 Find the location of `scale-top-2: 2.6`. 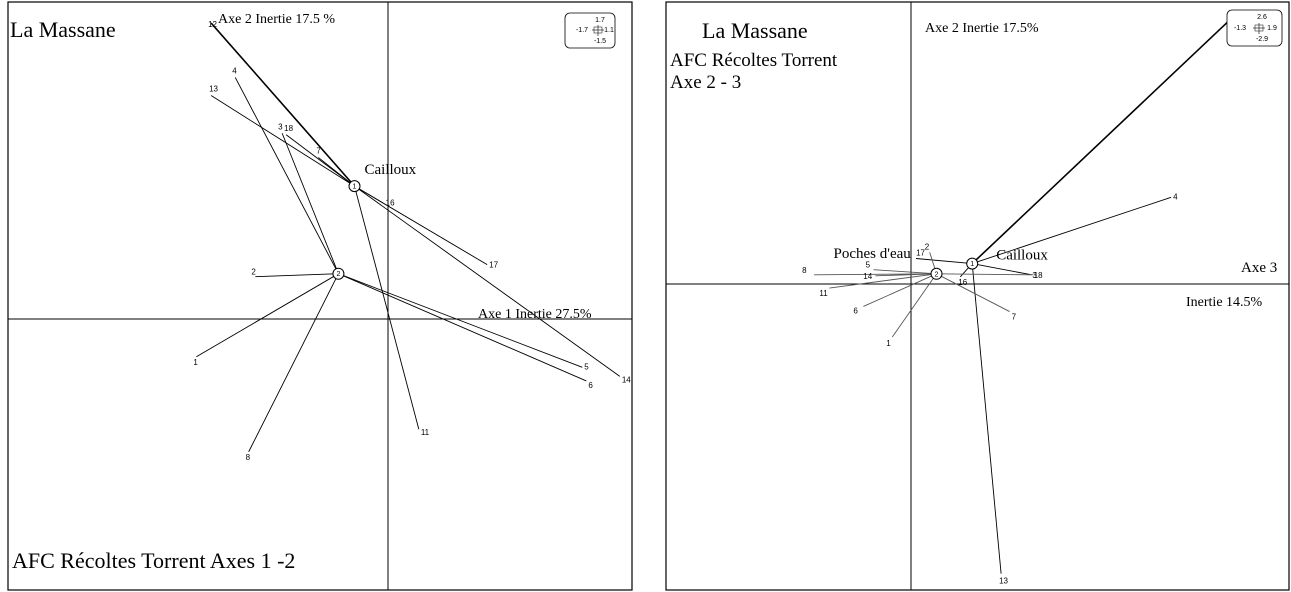

scale-top-2: 2.6 is located at coordinates (1262, 17).